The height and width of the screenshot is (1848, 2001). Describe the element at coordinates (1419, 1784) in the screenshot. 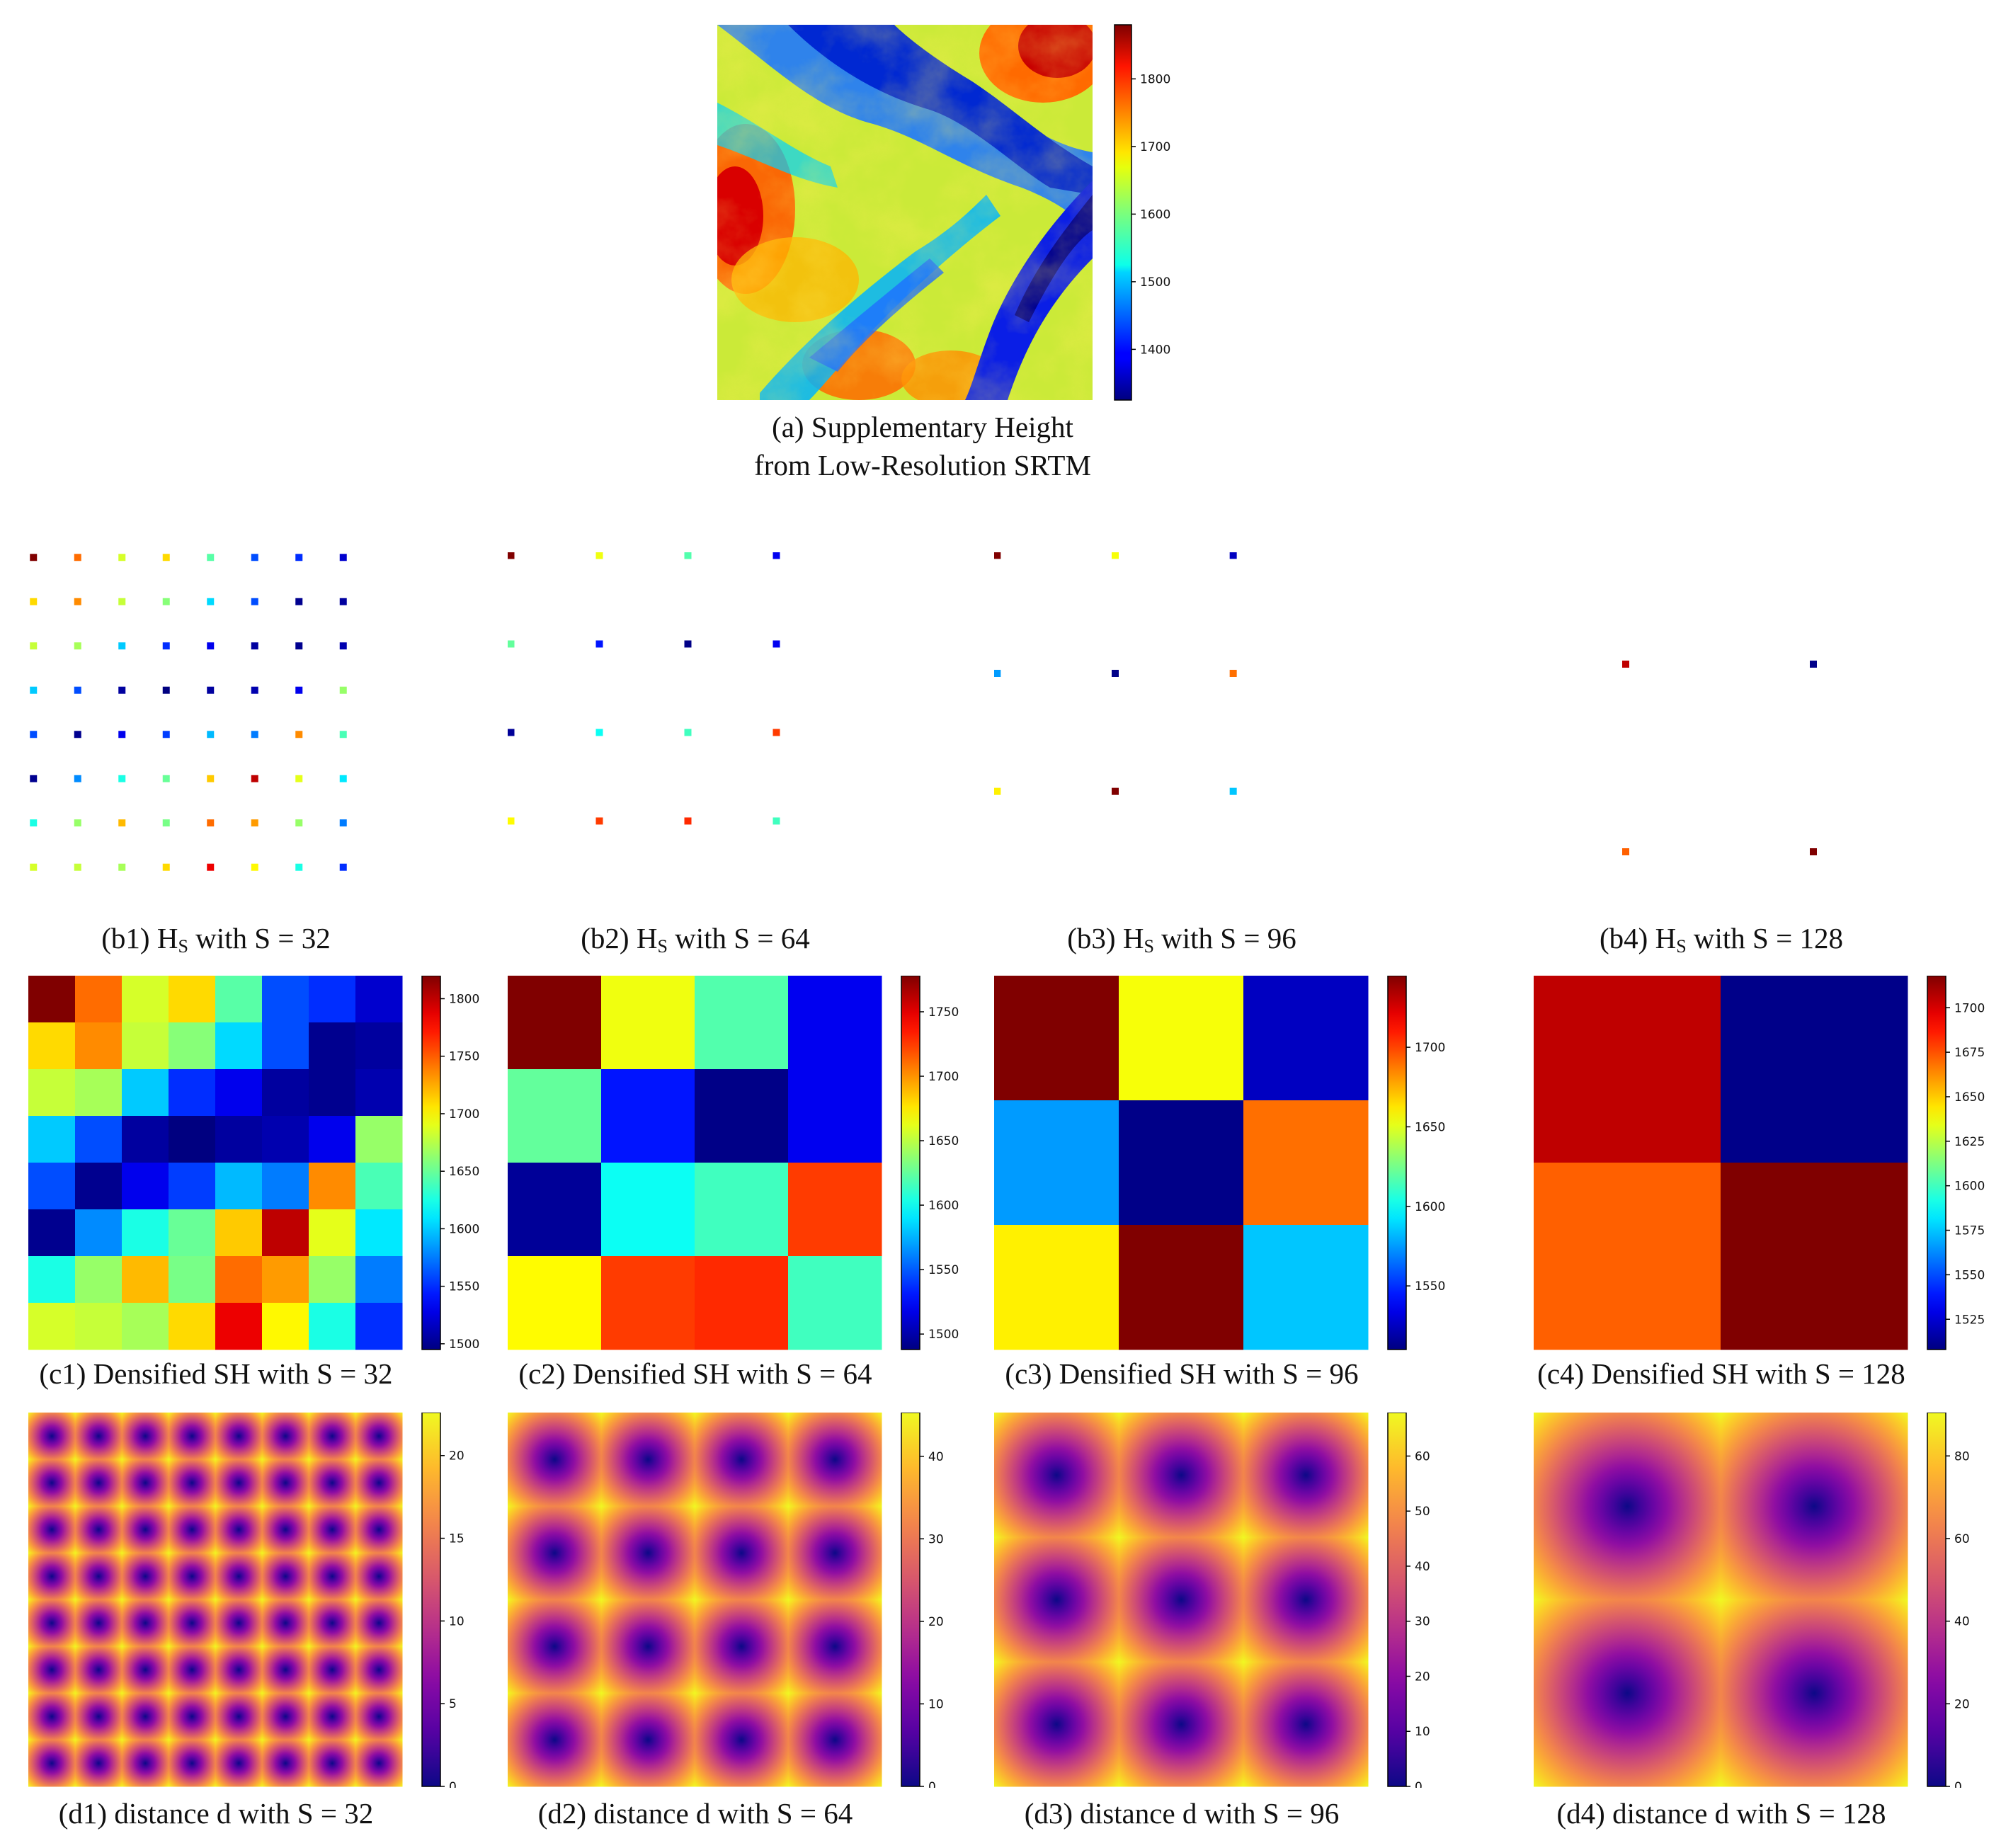

I see `colorbar-d3-tick-label: 0` at that location.